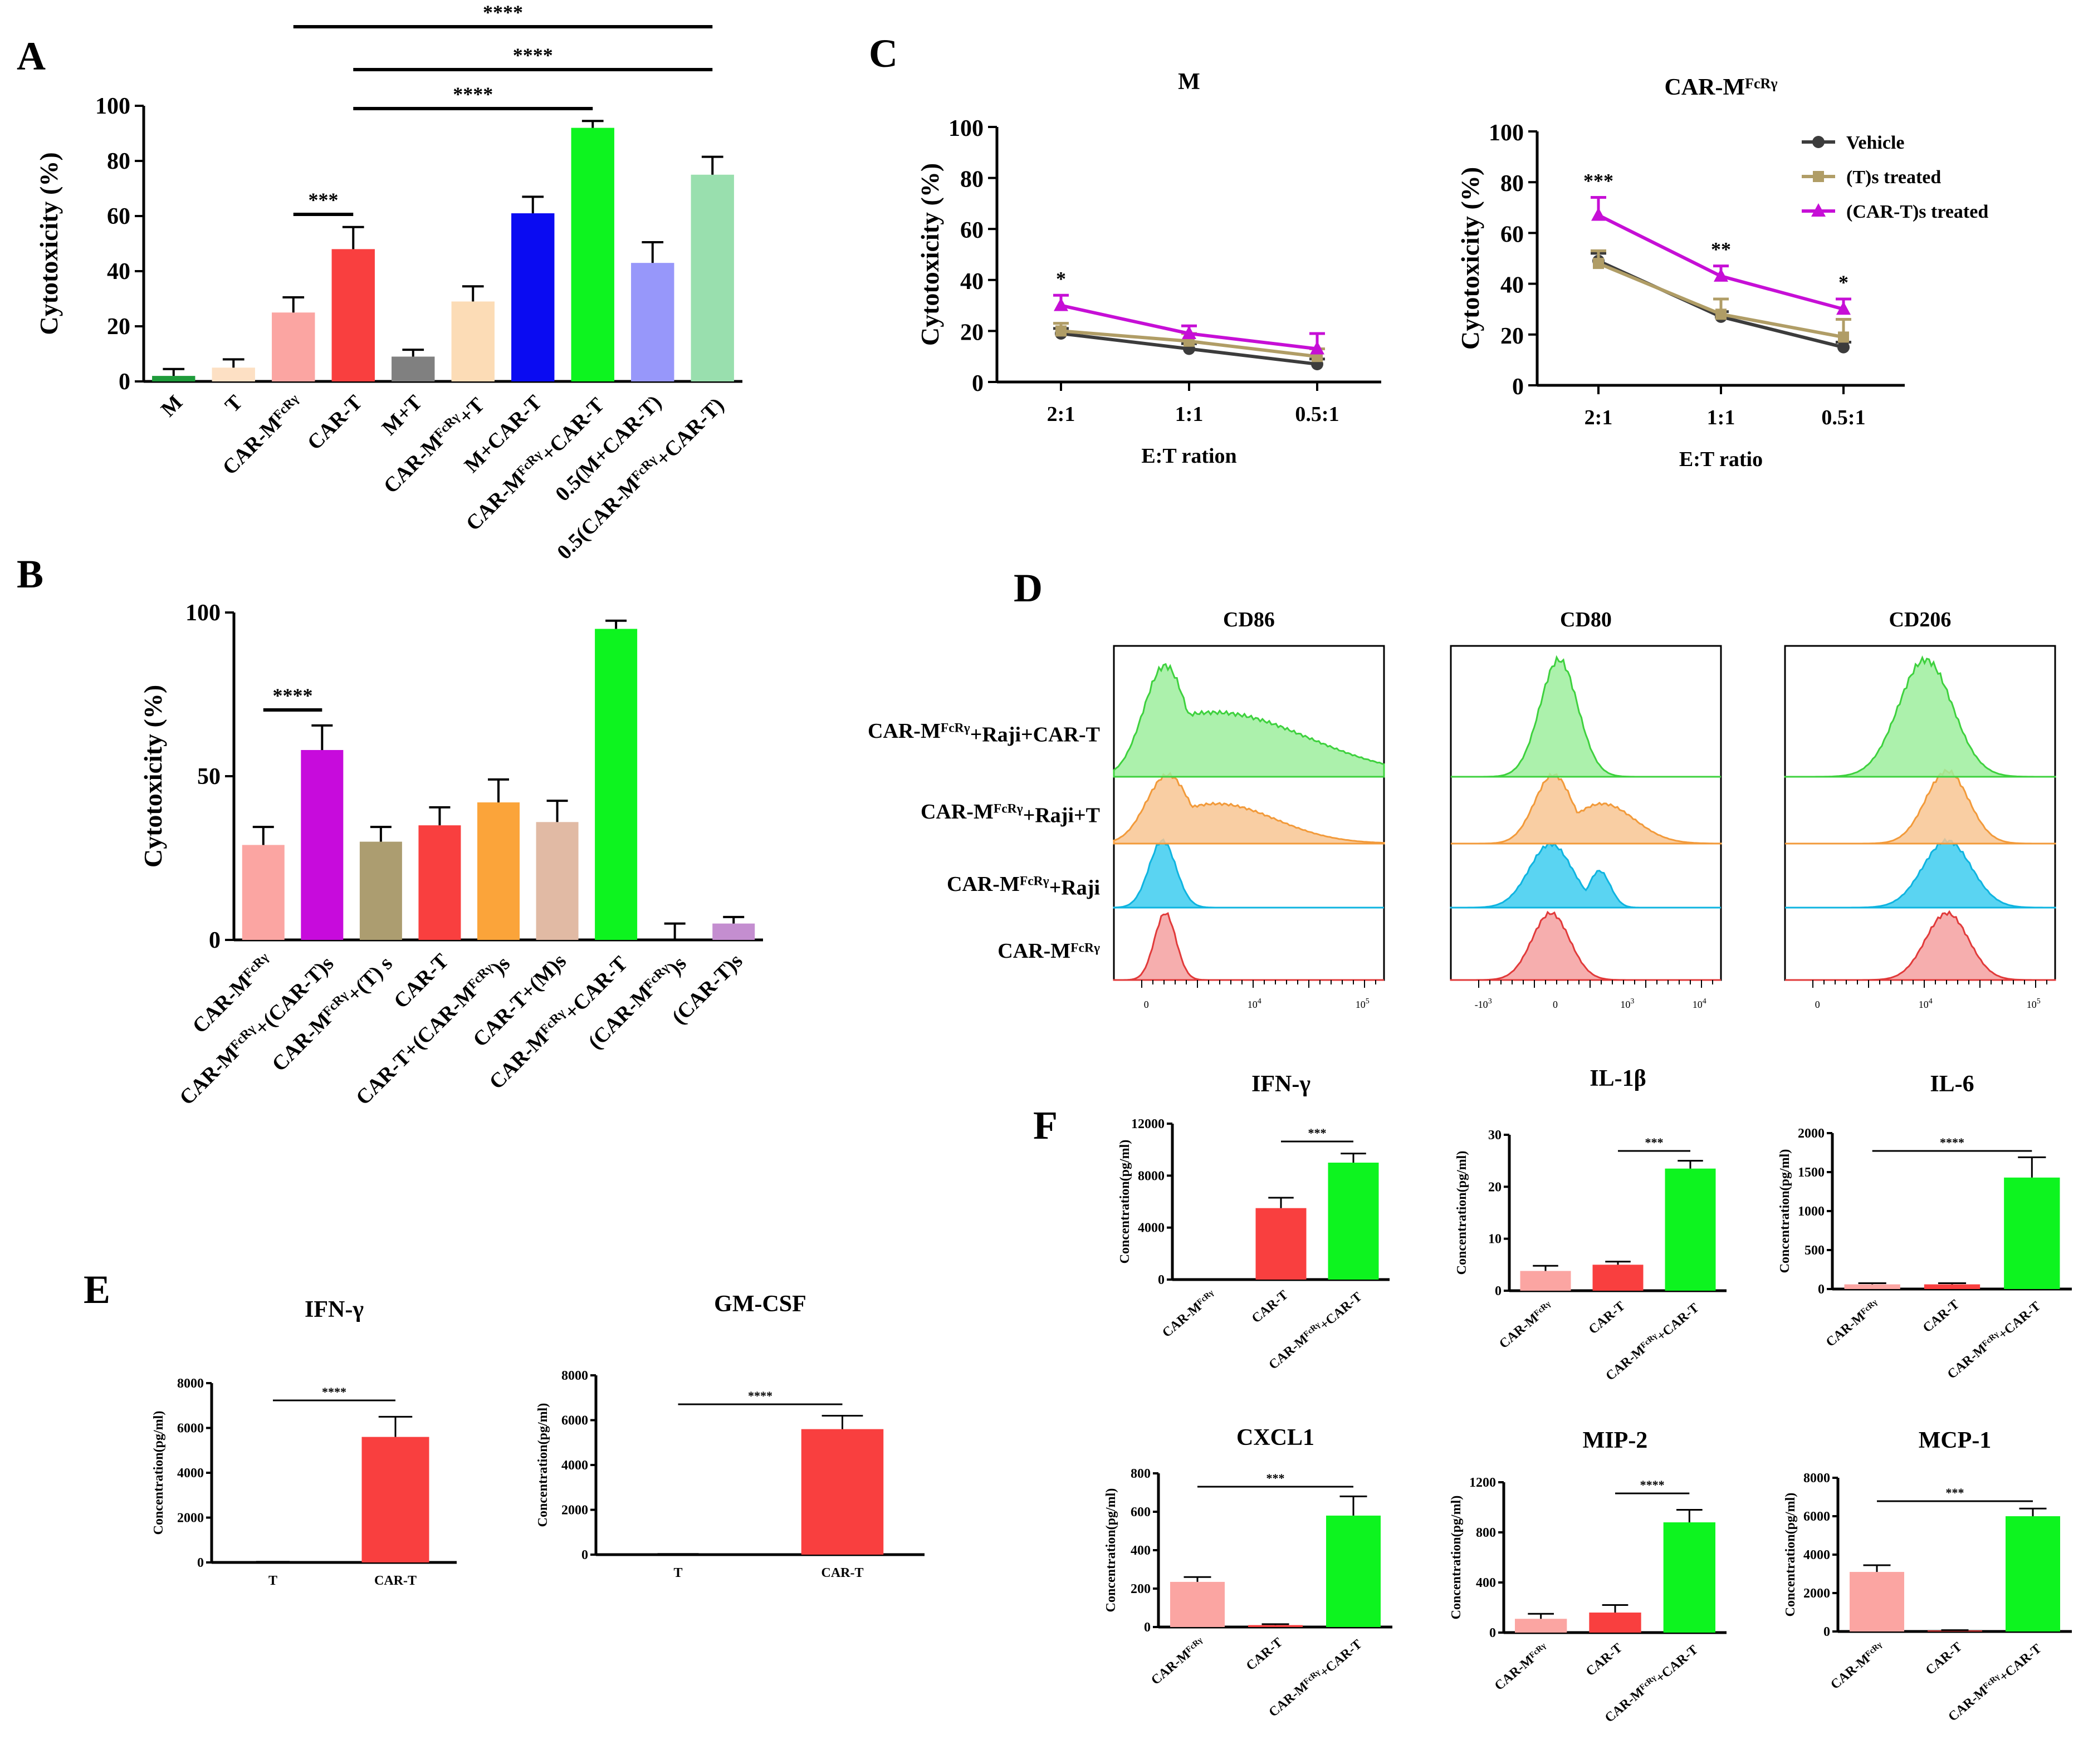 Image resolution: width=2093 pixels, height=1764 pixels. What do you see at coordinates (1618, 1078) in the screenshot?
I see `chart-title: IL-1β` at bounding box center [1618, 1078].